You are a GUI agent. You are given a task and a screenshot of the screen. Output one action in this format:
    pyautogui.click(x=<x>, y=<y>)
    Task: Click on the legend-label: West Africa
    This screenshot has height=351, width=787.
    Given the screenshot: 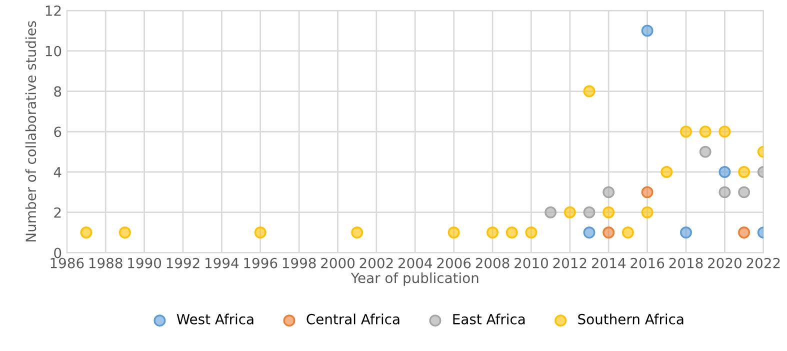 What is the action you would take?
    pyautogui.click(x=215, y=319)
    